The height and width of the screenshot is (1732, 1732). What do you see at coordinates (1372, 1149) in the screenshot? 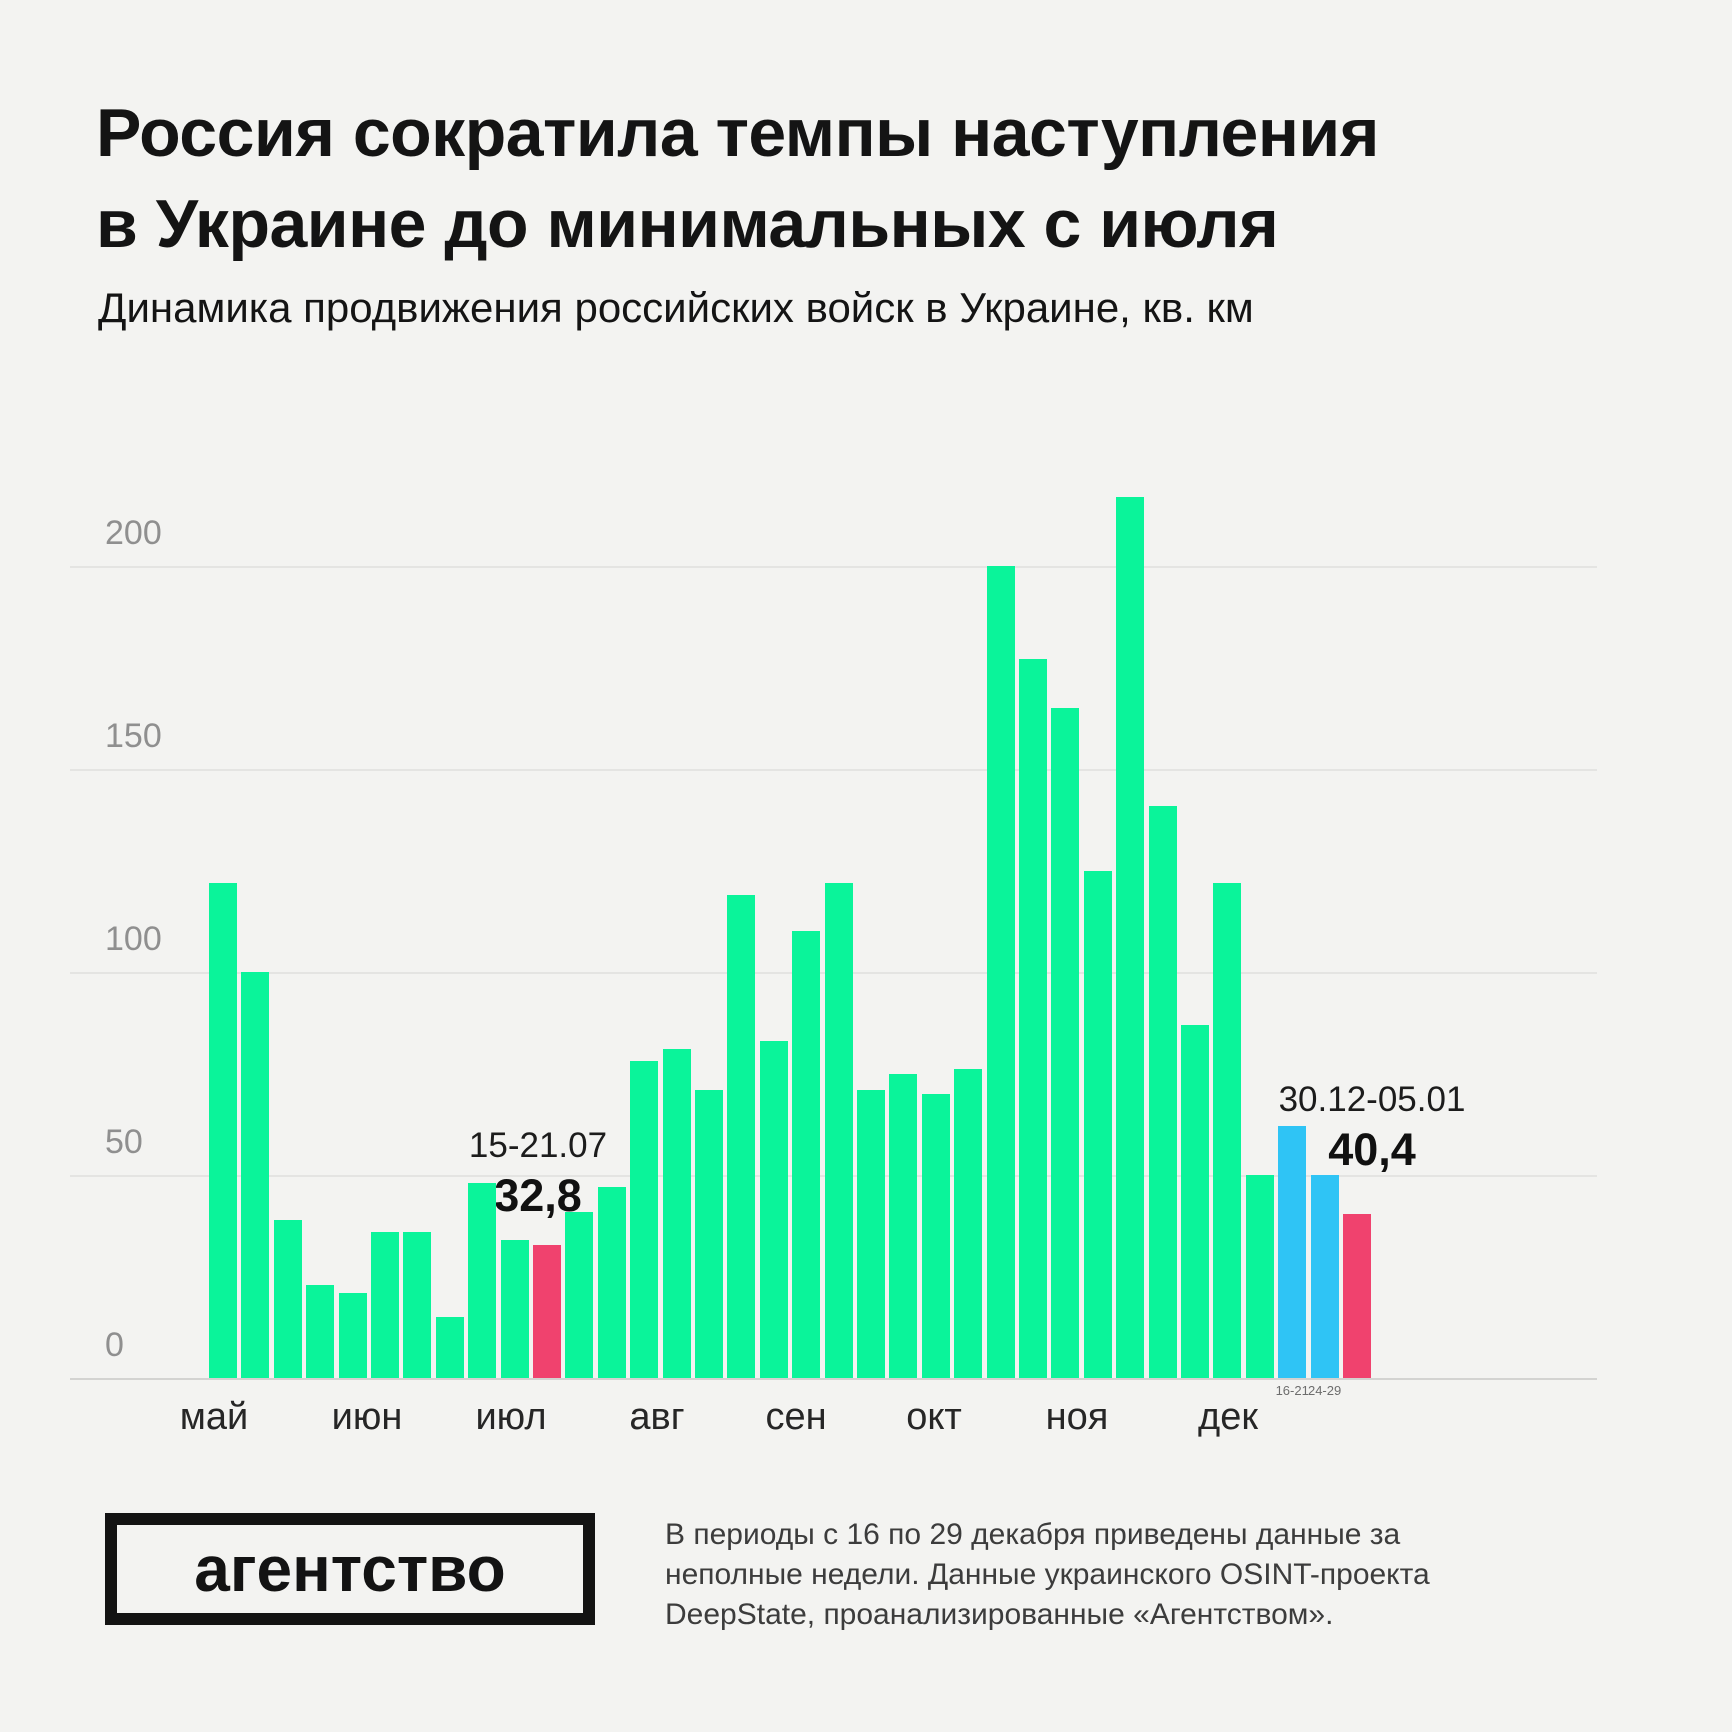
I see `annotation-latest-week-value: 40,4` at bounding box center [1372, 1149].